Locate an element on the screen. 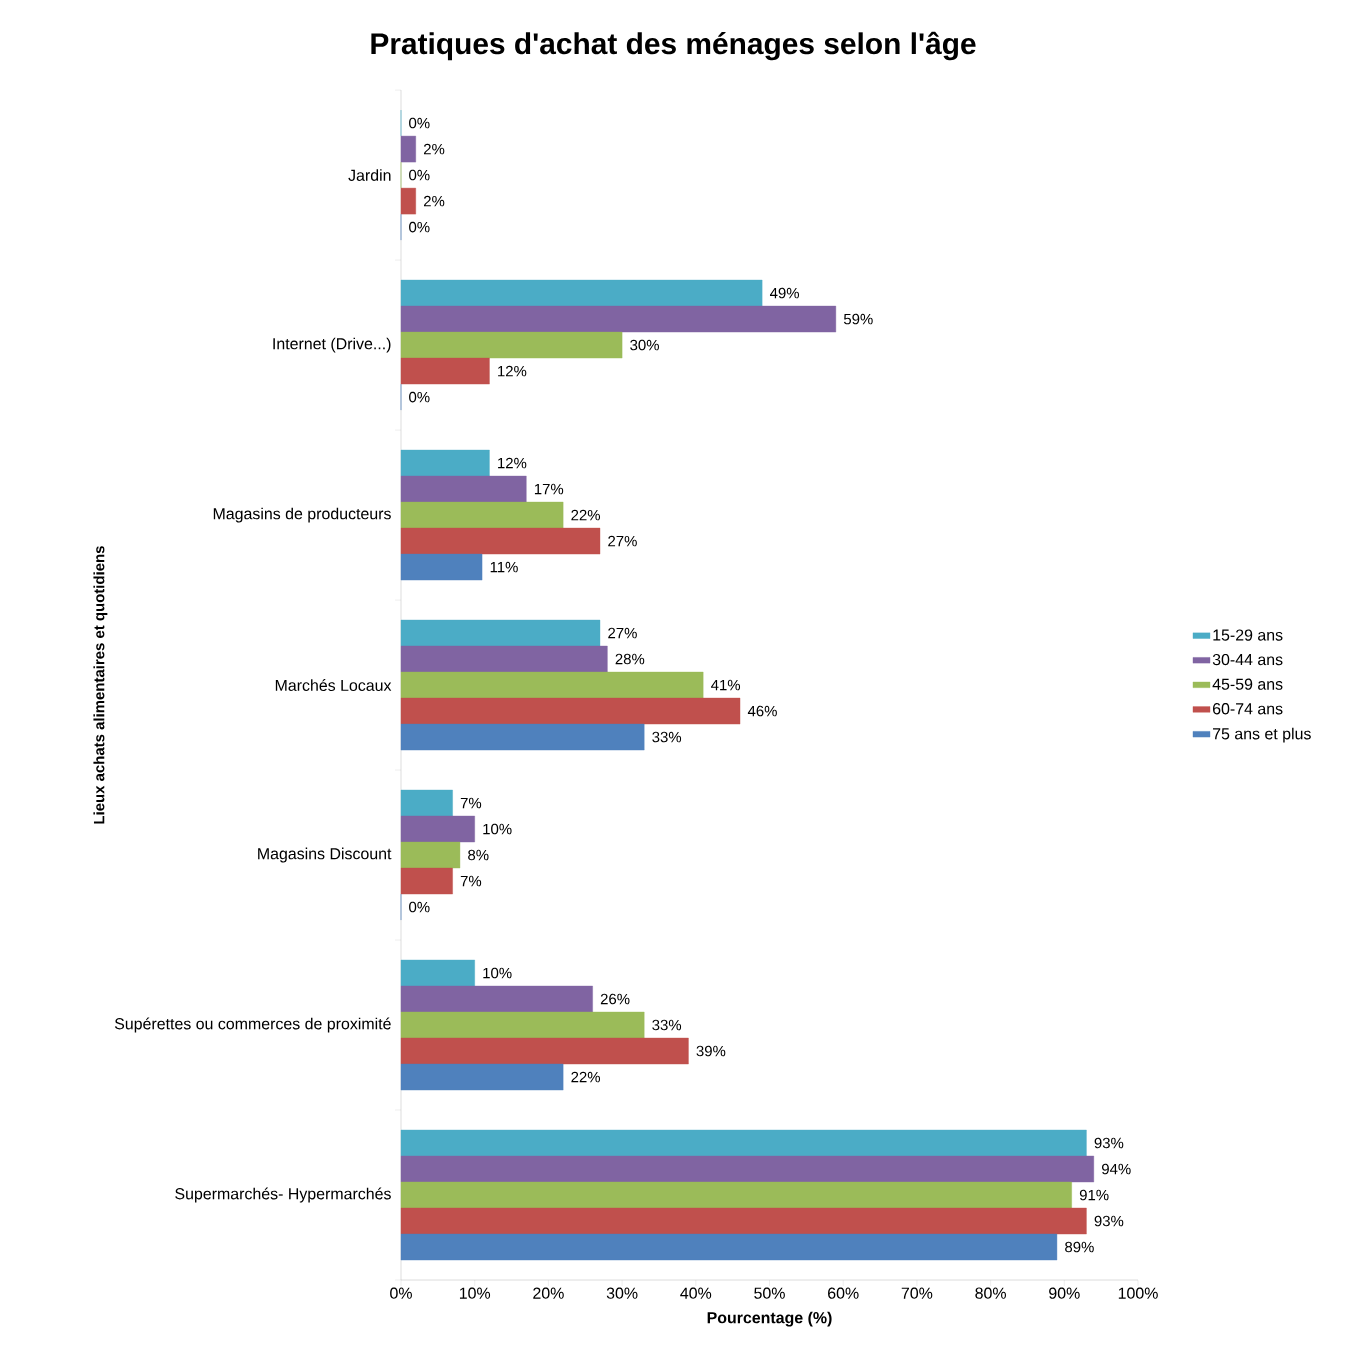 Image resolution: width=1346 pixels, height=1368 pixels. x-tick-label: 0% is located at coordinates (401, 1293).